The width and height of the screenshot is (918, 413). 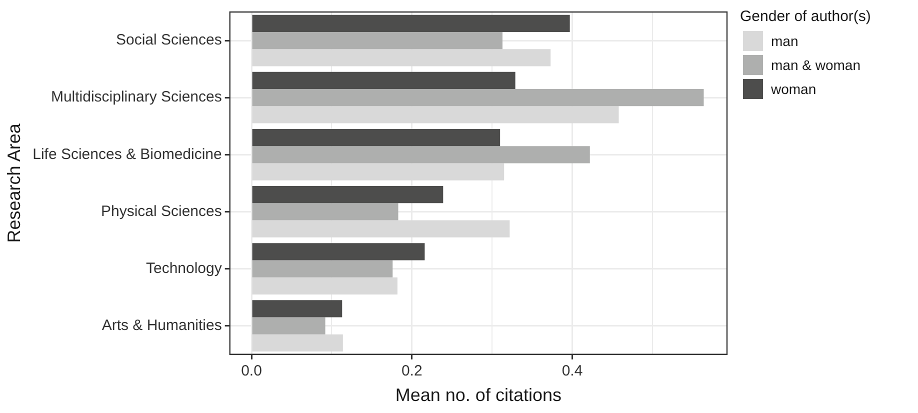 I want to click on y-tick-label: Arts & Humanities, so click(x=162, y=325).